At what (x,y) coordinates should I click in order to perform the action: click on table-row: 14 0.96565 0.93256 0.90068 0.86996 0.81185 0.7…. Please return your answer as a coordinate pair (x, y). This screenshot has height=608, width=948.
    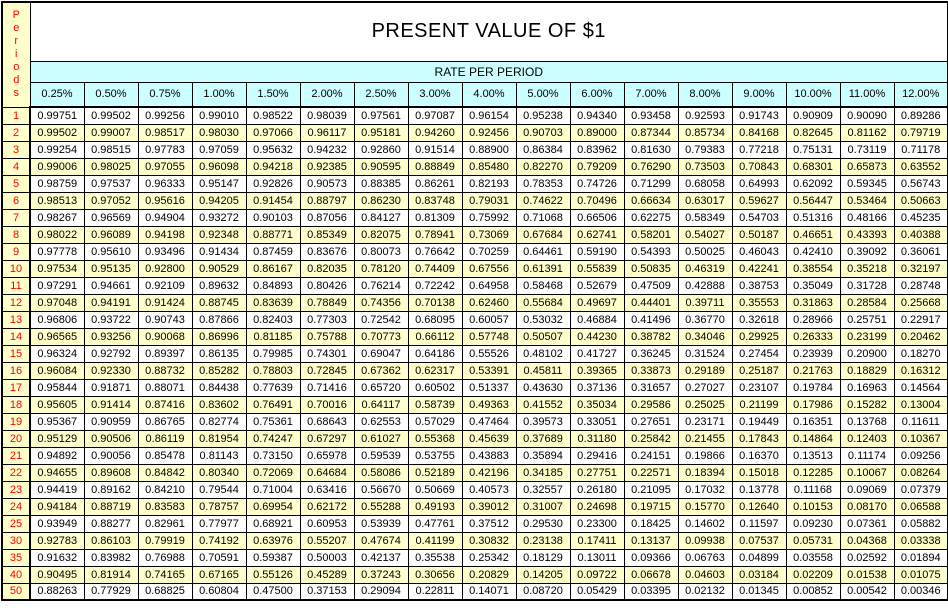
    Looking at the image, I should click on (474, 336).